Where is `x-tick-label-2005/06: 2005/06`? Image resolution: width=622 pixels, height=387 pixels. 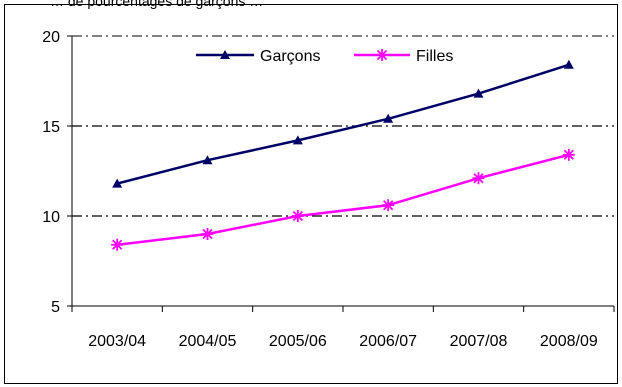
x-tick-label-2005/06: 2005/06 is located at coordinates (298, 341).